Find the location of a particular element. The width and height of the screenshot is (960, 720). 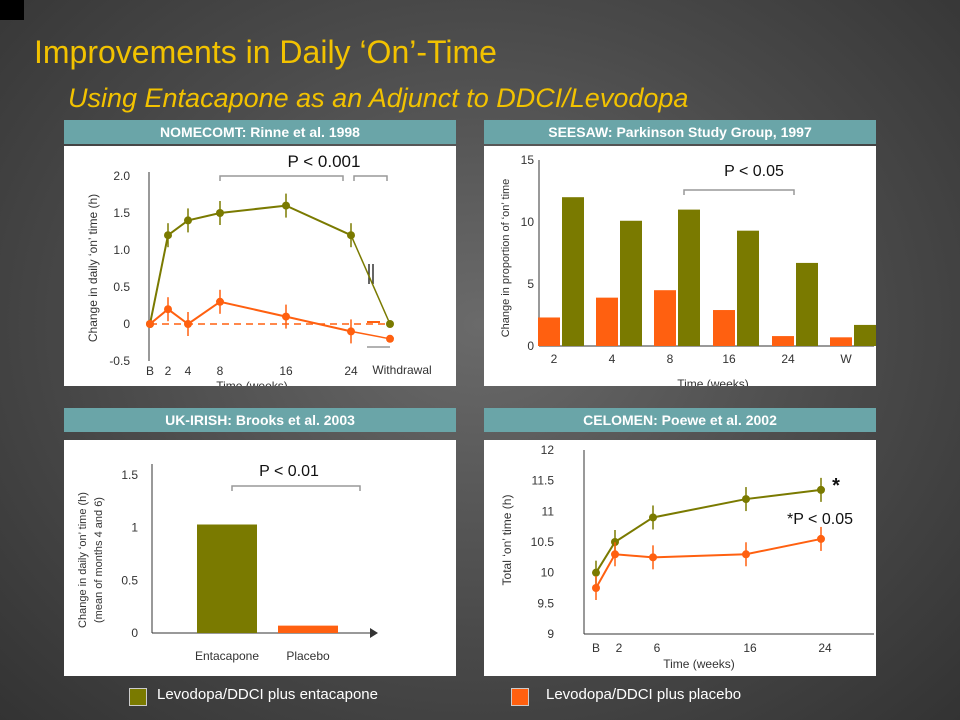

p-value-label: P < 0.05 is located at coordinates (754, 171).